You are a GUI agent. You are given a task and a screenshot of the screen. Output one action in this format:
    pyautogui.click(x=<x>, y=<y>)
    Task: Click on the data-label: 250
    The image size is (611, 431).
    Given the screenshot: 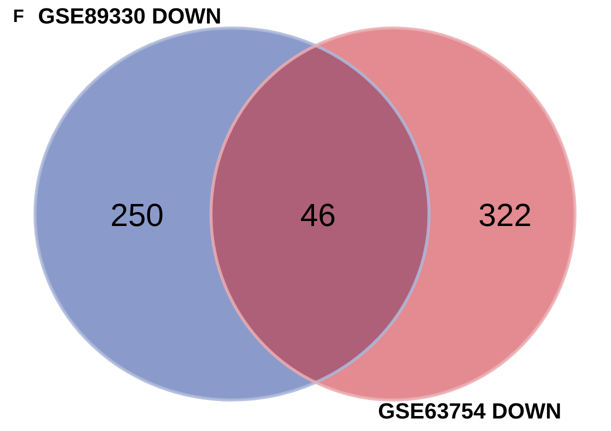 What is the action you would take?
    pyautogui.click(x=137, y=215)
    